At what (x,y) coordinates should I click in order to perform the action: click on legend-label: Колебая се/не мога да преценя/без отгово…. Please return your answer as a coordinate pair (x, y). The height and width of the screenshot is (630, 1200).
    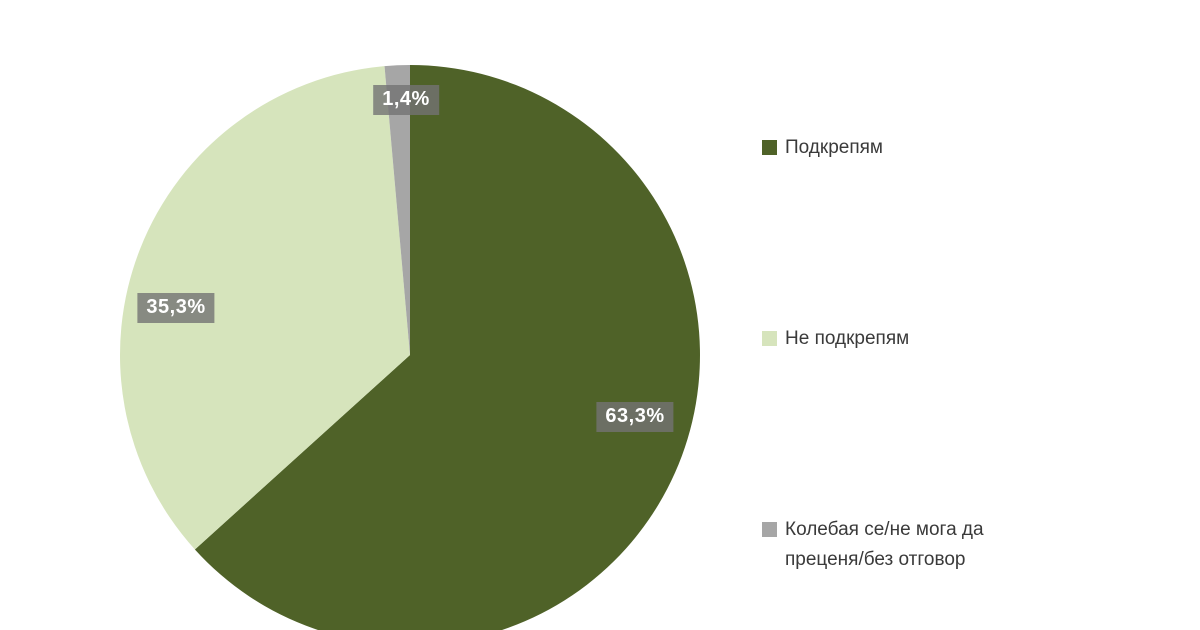
    Looking at the image, I should click on (884, 544).